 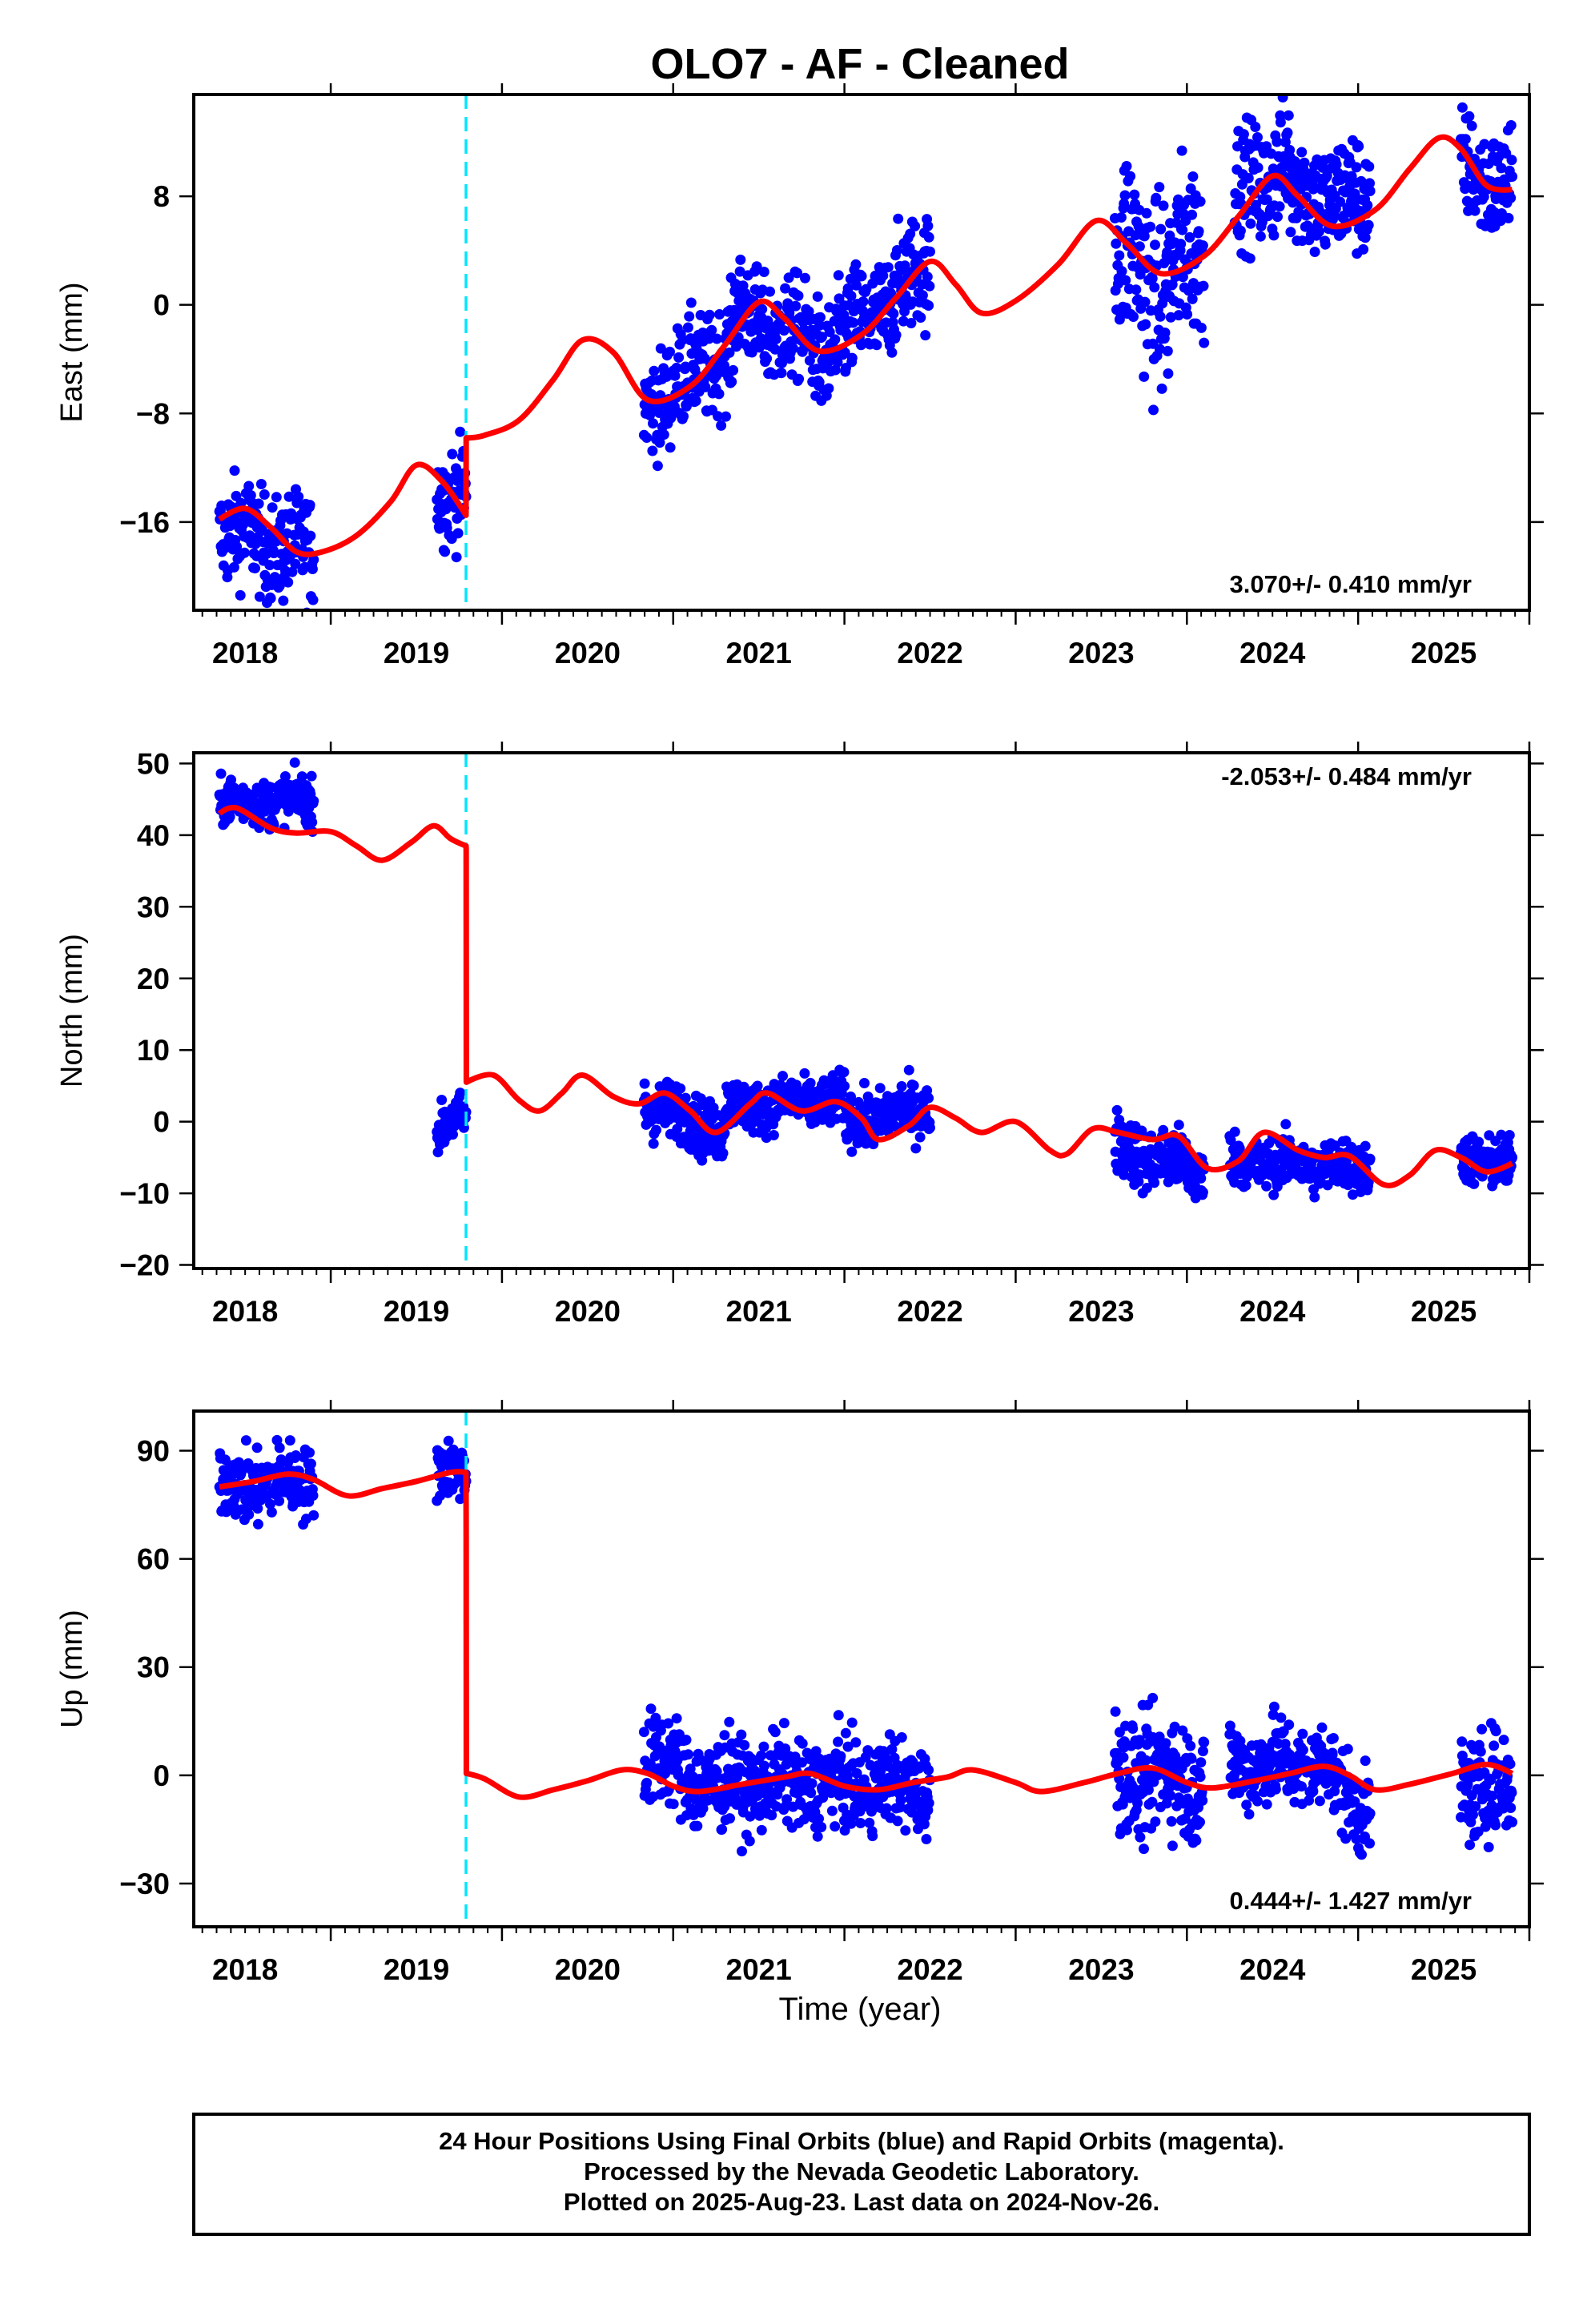 What do you see at coordinates (1101, 1311) in the screenshot?
I see `x-tick-label: 2023` at bounding box center [1101, 1311].